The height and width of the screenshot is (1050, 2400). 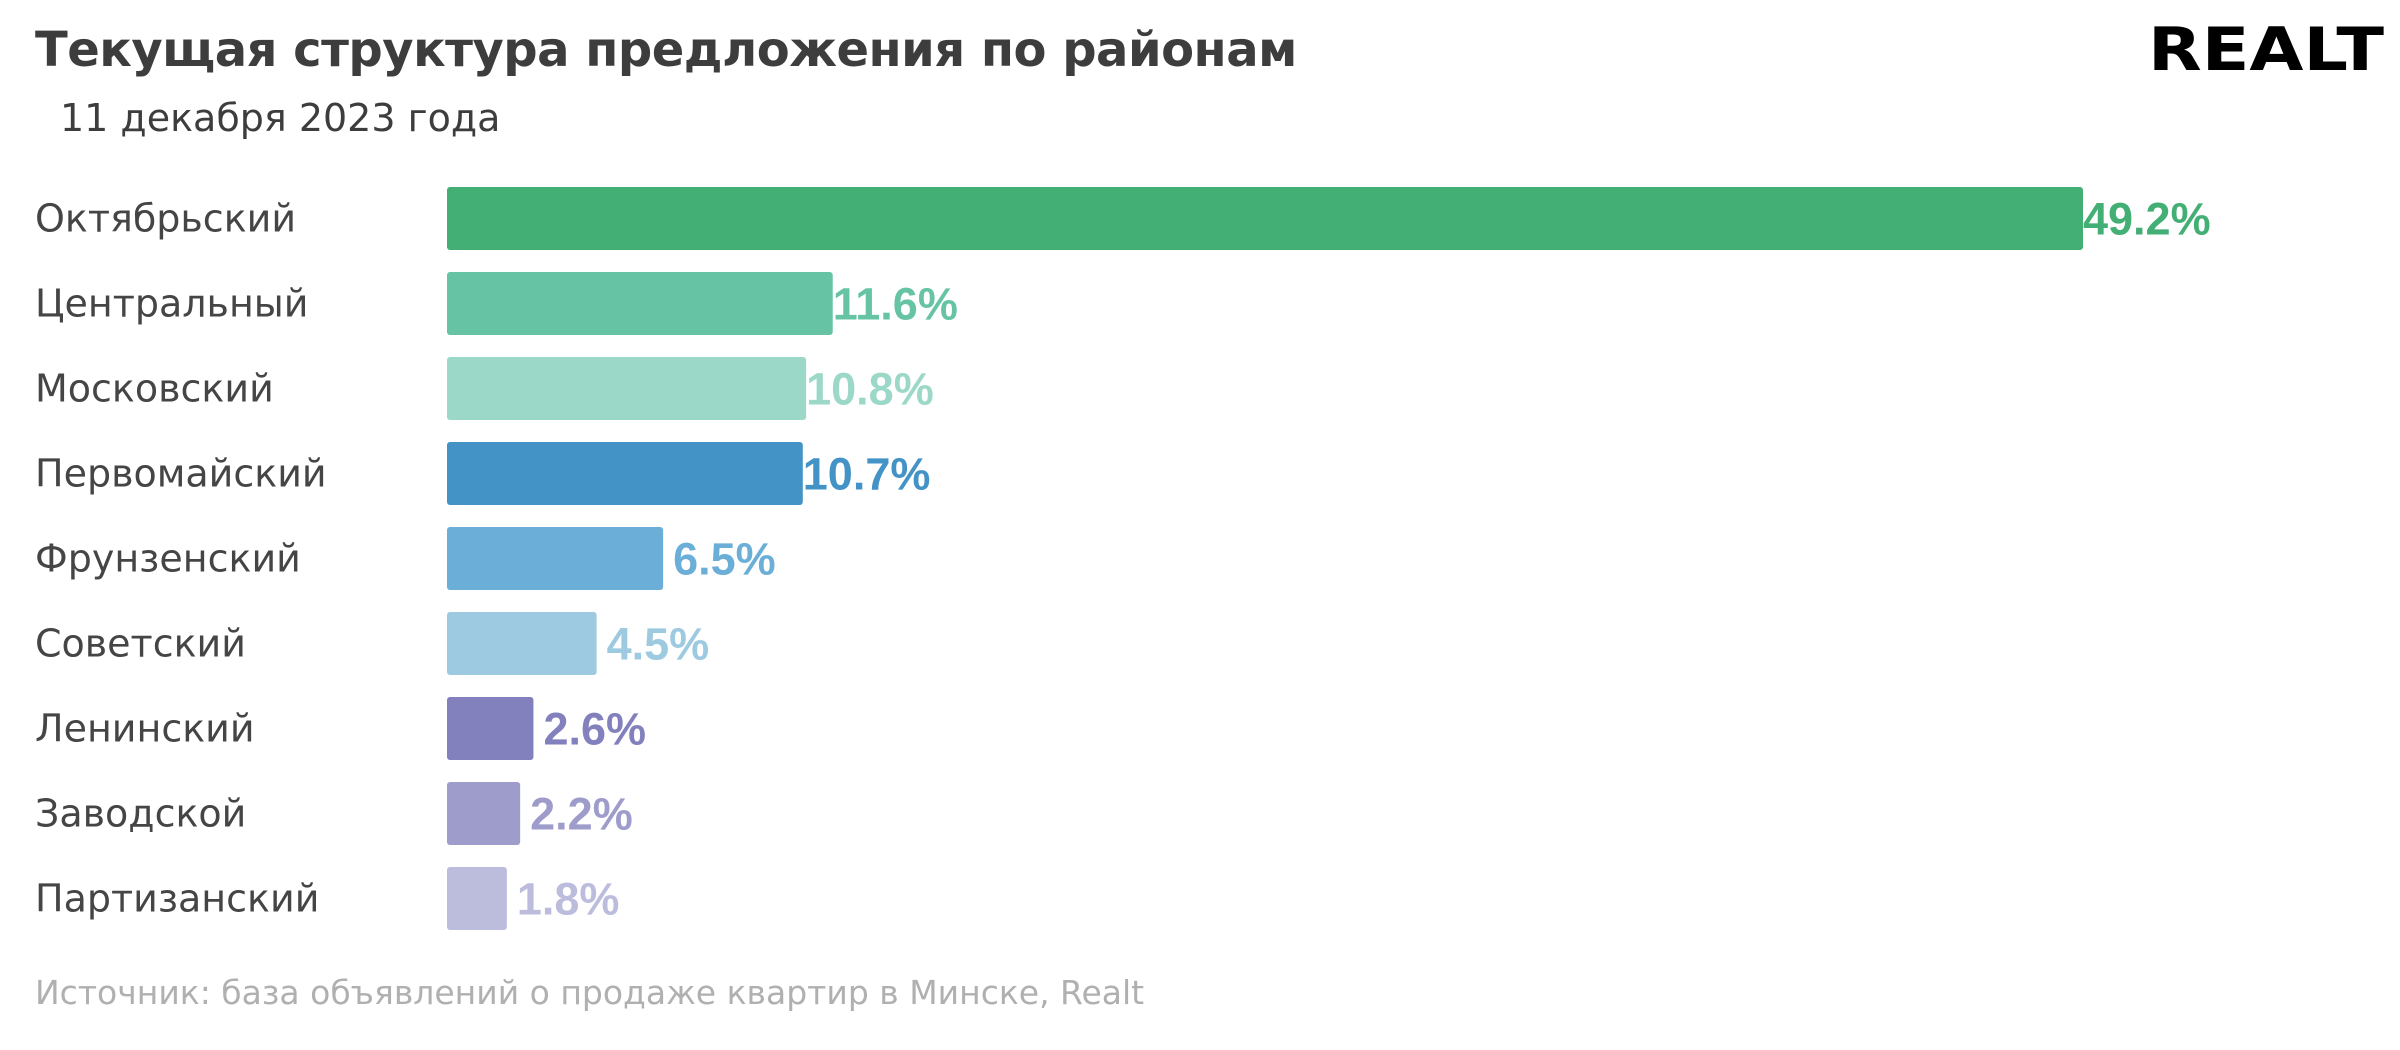 I want to click on value-label: 10.8%, so click(x=870, y=389).